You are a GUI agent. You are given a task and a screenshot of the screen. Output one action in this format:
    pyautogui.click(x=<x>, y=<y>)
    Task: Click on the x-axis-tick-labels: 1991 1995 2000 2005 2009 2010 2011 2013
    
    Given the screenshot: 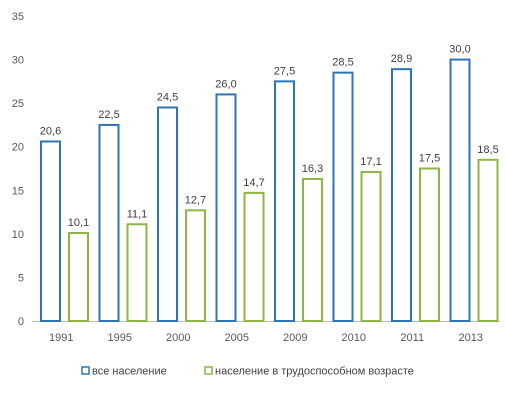 What is the action you would take?
    pyautogui.click(x=266, y=338)
    